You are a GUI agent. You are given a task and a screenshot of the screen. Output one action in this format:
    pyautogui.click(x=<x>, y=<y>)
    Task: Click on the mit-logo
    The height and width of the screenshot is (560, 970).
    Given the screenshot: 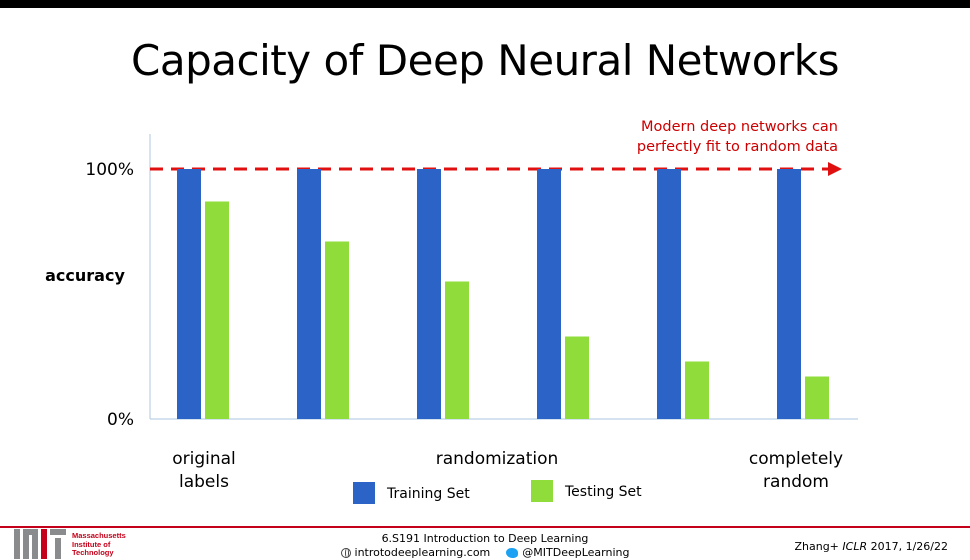 What is the action you would take?
    pyautogui.click(x=40, y=544)
    